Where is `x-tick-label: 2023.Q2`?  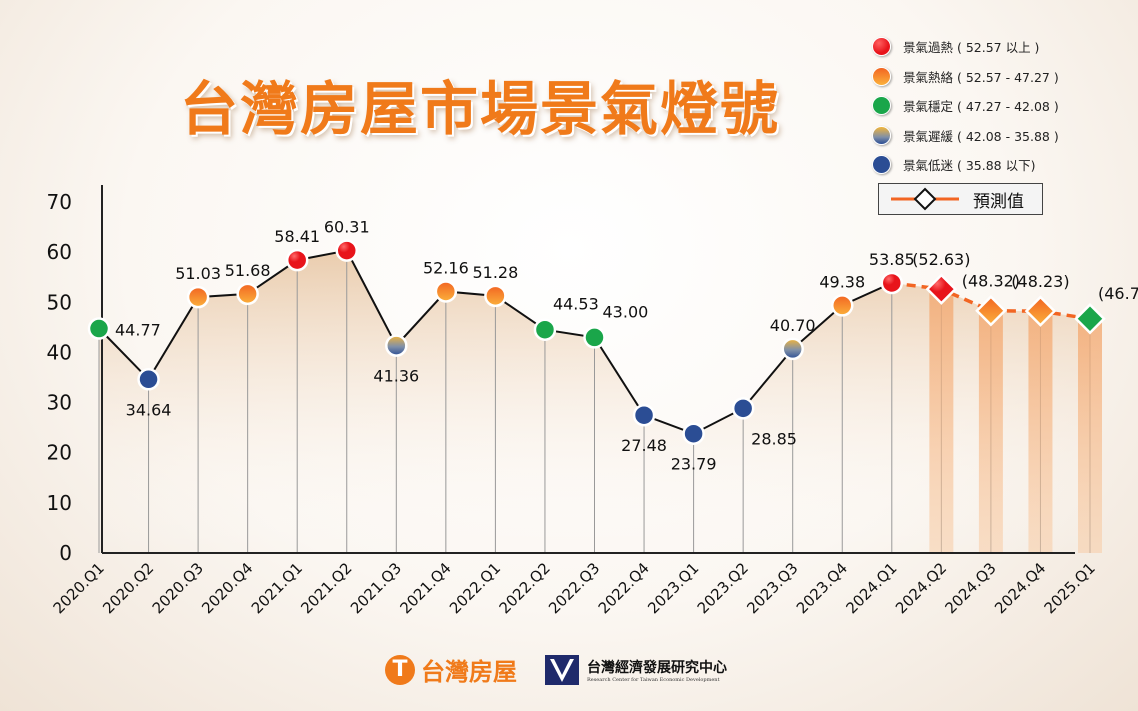 x-tick-label: 2023.Q2 is located at coordinates (723, 588).